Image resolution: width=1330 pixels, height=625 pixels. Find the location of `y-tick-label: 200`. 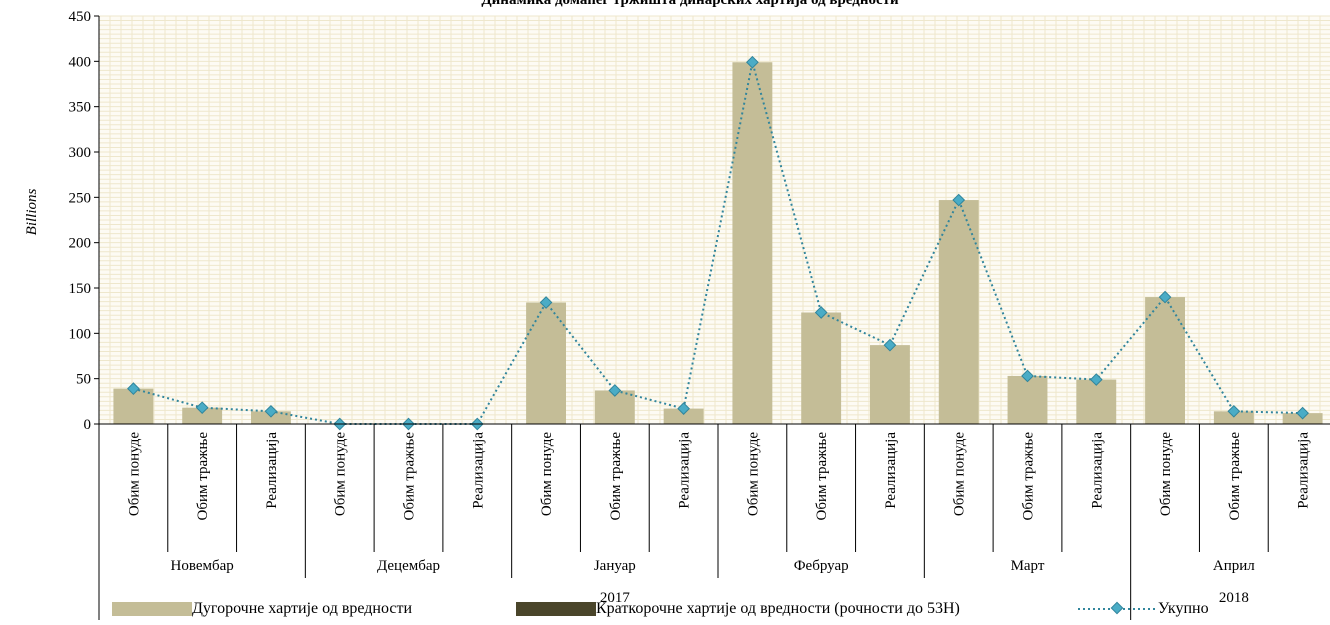

y-tick-label: 200 is located at coordinates (80, 244).